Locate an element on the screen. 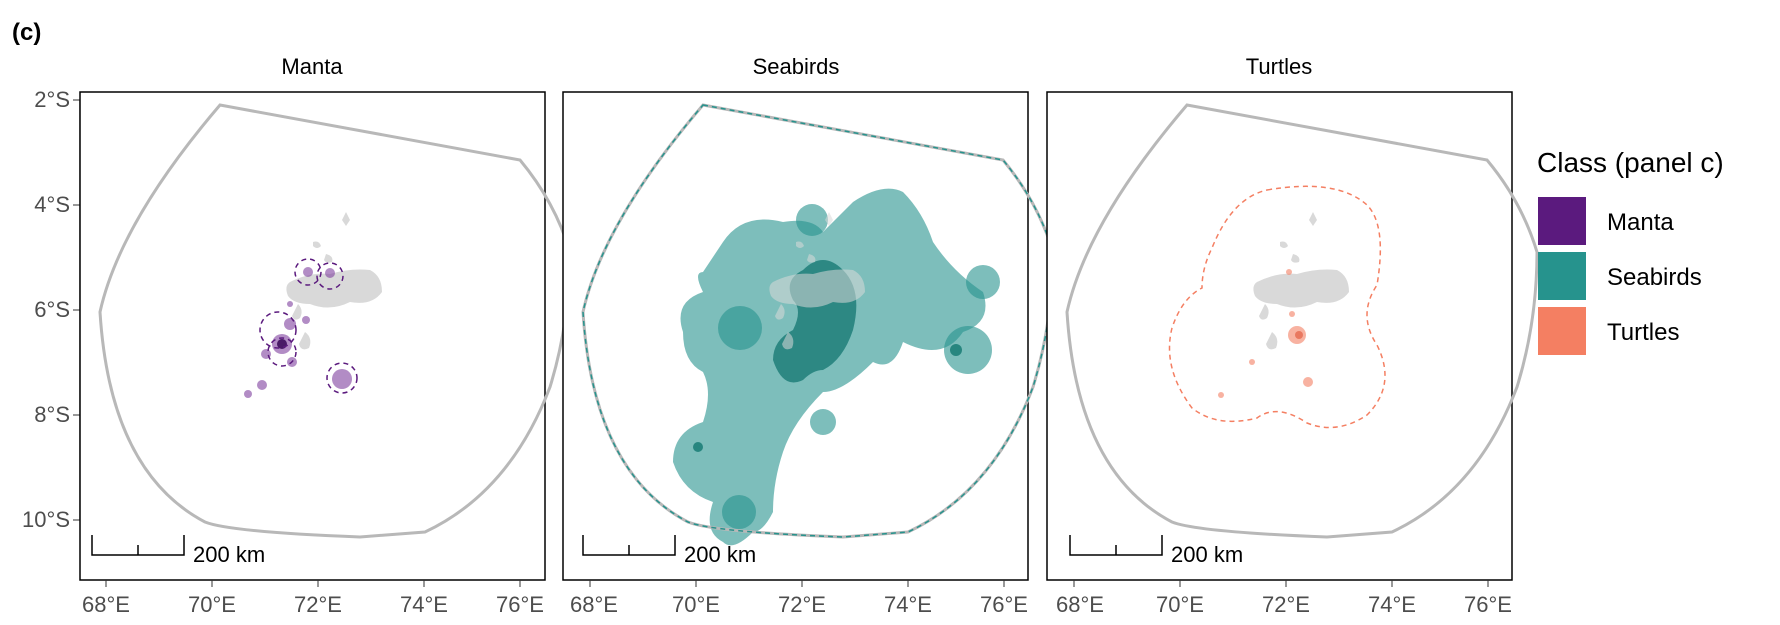 This screenshot has height=625, width=1780. x-tick-labels-seabirds: 68°E 70°E 72°E 74°E 76°E is located at coordinates (799, 604).